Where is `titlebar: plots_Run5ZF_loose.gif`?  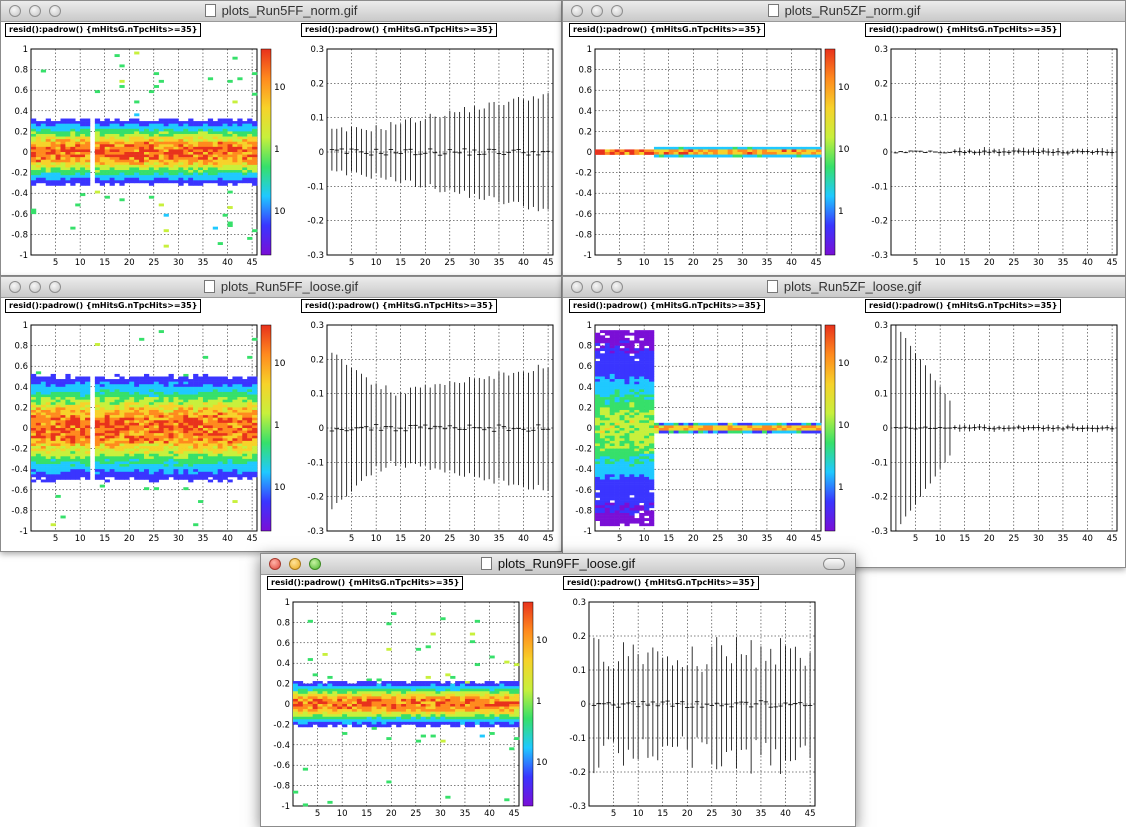
titlebar: plots_Run5ZF_loose.gif is located at coordinates (844, 287).